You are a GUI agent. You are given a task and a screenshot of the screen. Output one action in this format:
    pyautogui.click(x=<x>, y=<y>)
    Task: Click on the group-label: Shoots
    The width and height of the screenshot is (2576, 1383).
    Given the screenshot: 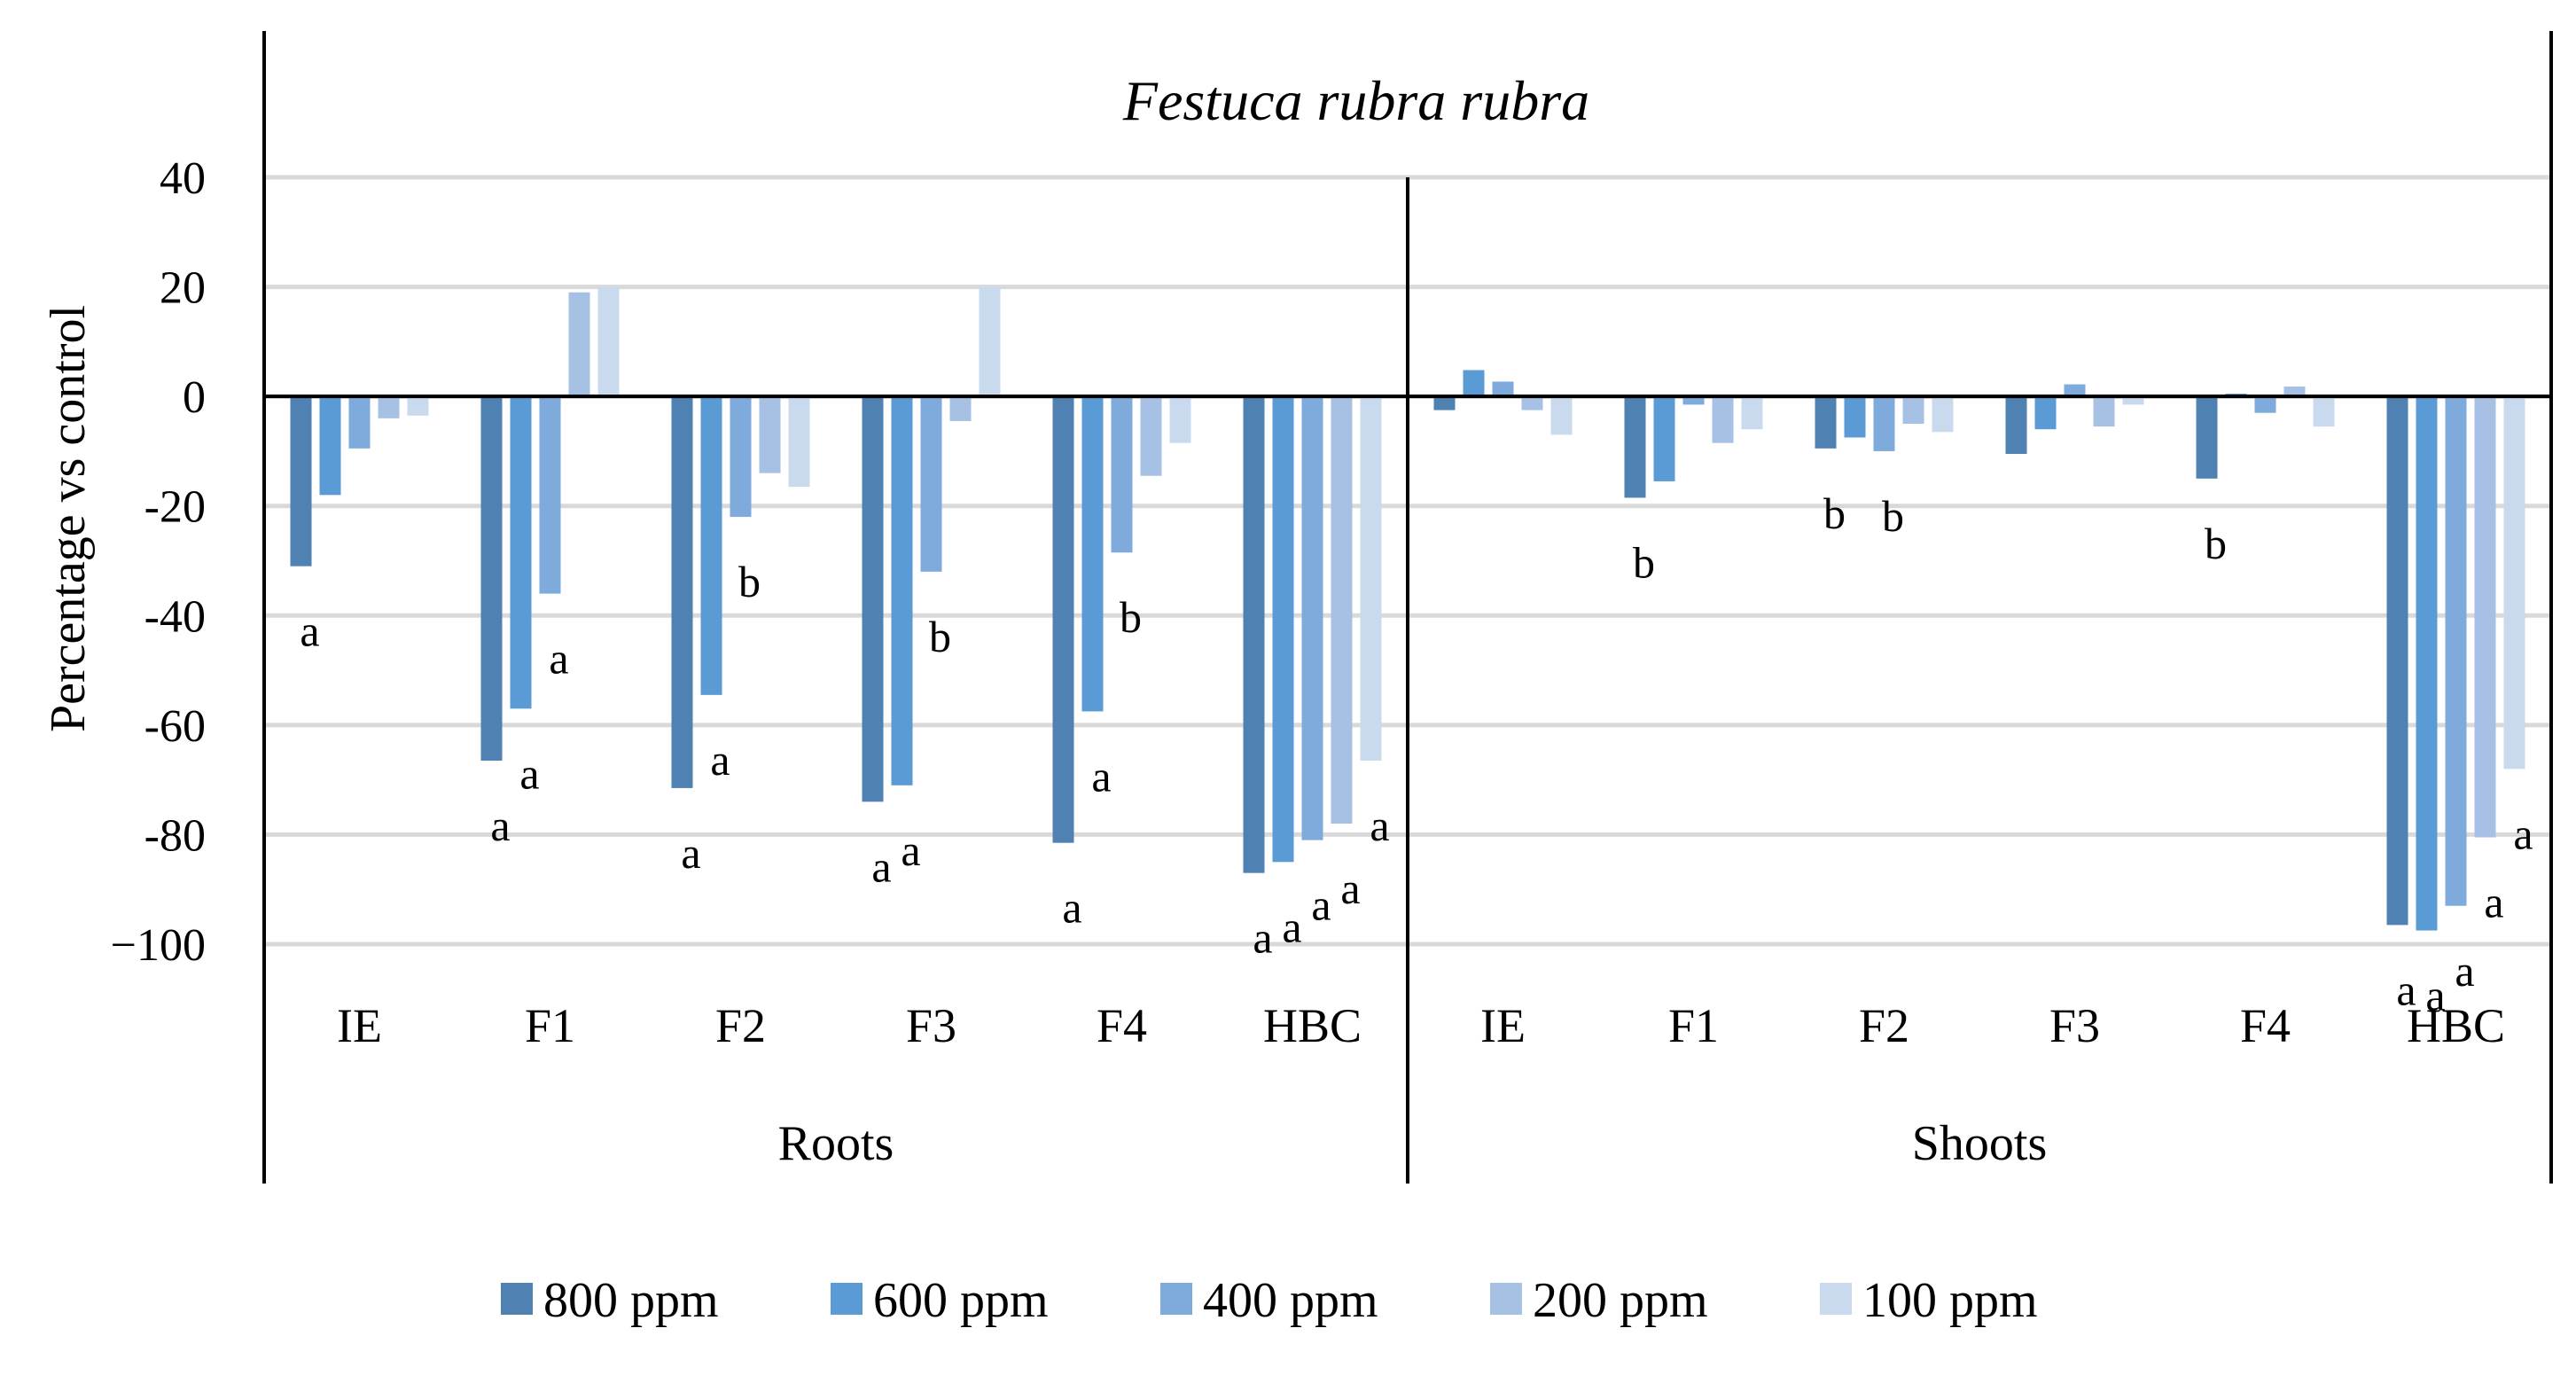 What is the action you would take?
    pyautogui.click(x=1980, y=1143)
    